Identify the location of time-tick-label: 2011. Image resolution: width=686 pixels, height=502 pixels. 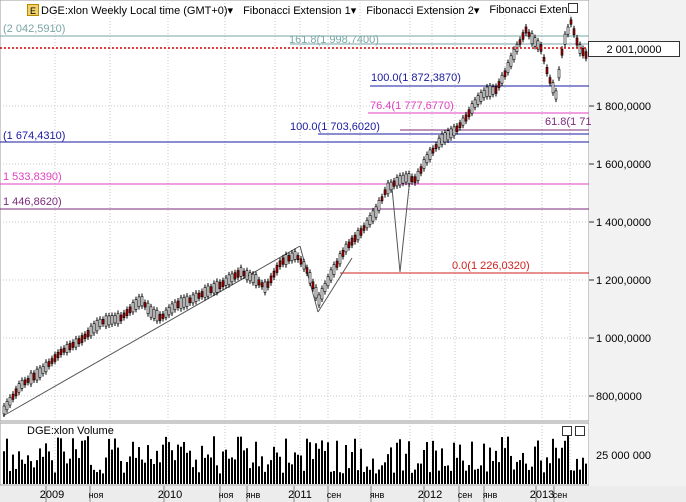
(300, 495).